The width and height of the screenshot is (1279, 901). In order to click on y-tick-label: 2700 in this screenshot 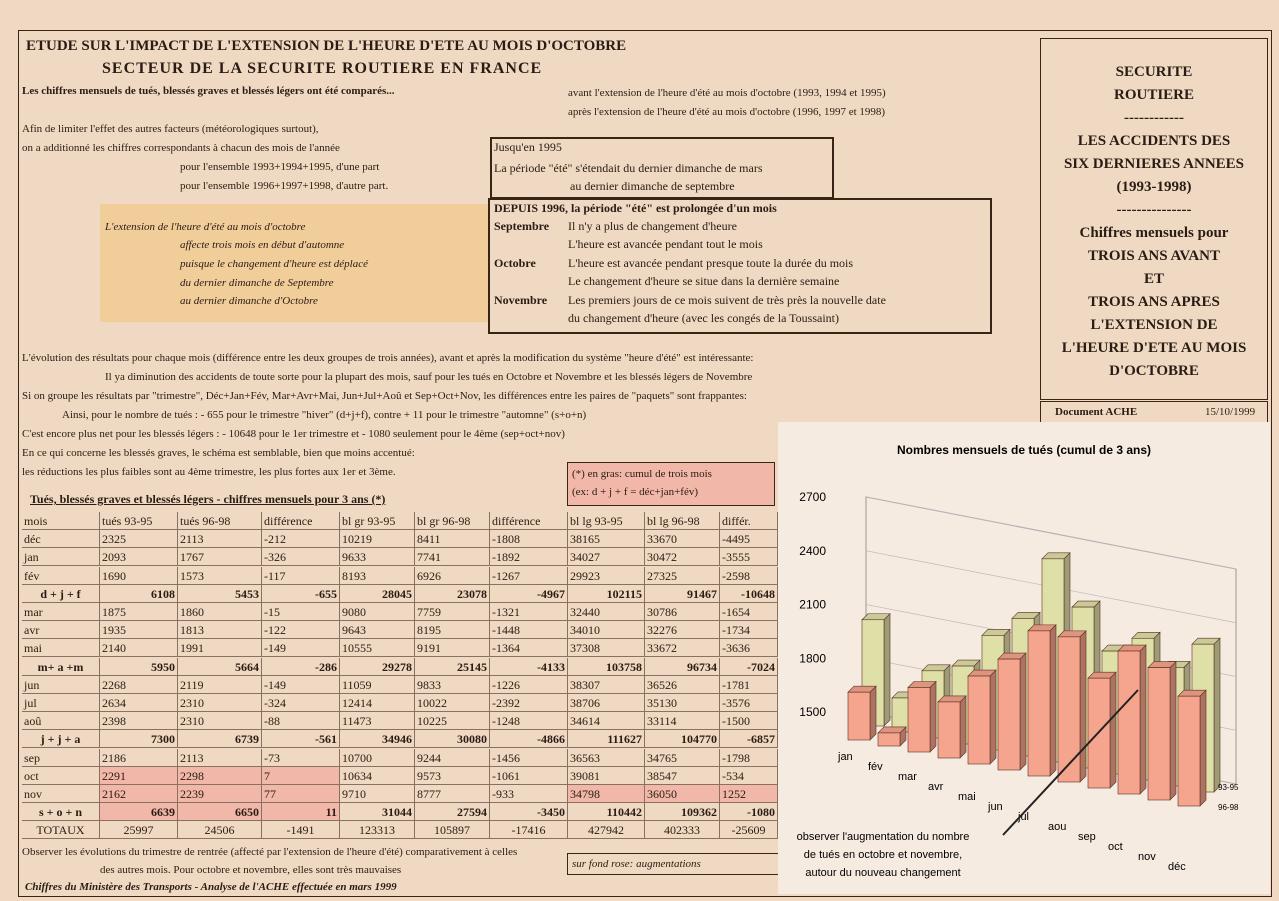, I will do `click(812, 497)`.